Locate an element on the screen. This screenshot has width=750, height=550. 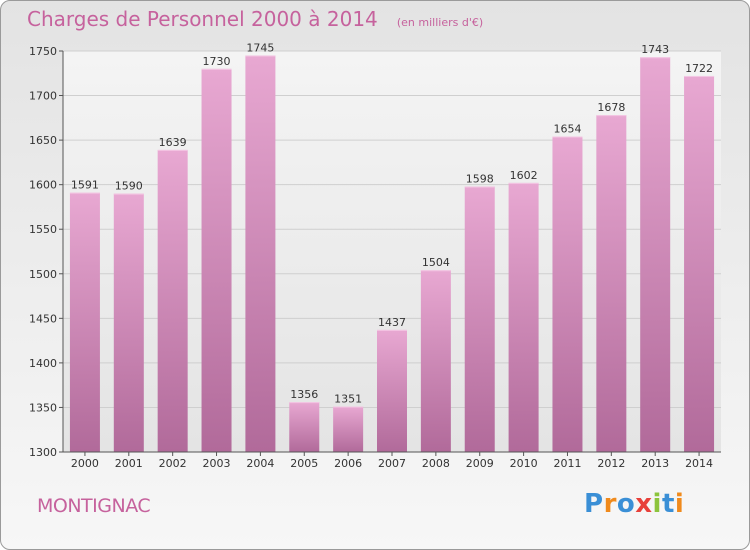
y-tick-label: 1650 is located at coordinates (43, 140).